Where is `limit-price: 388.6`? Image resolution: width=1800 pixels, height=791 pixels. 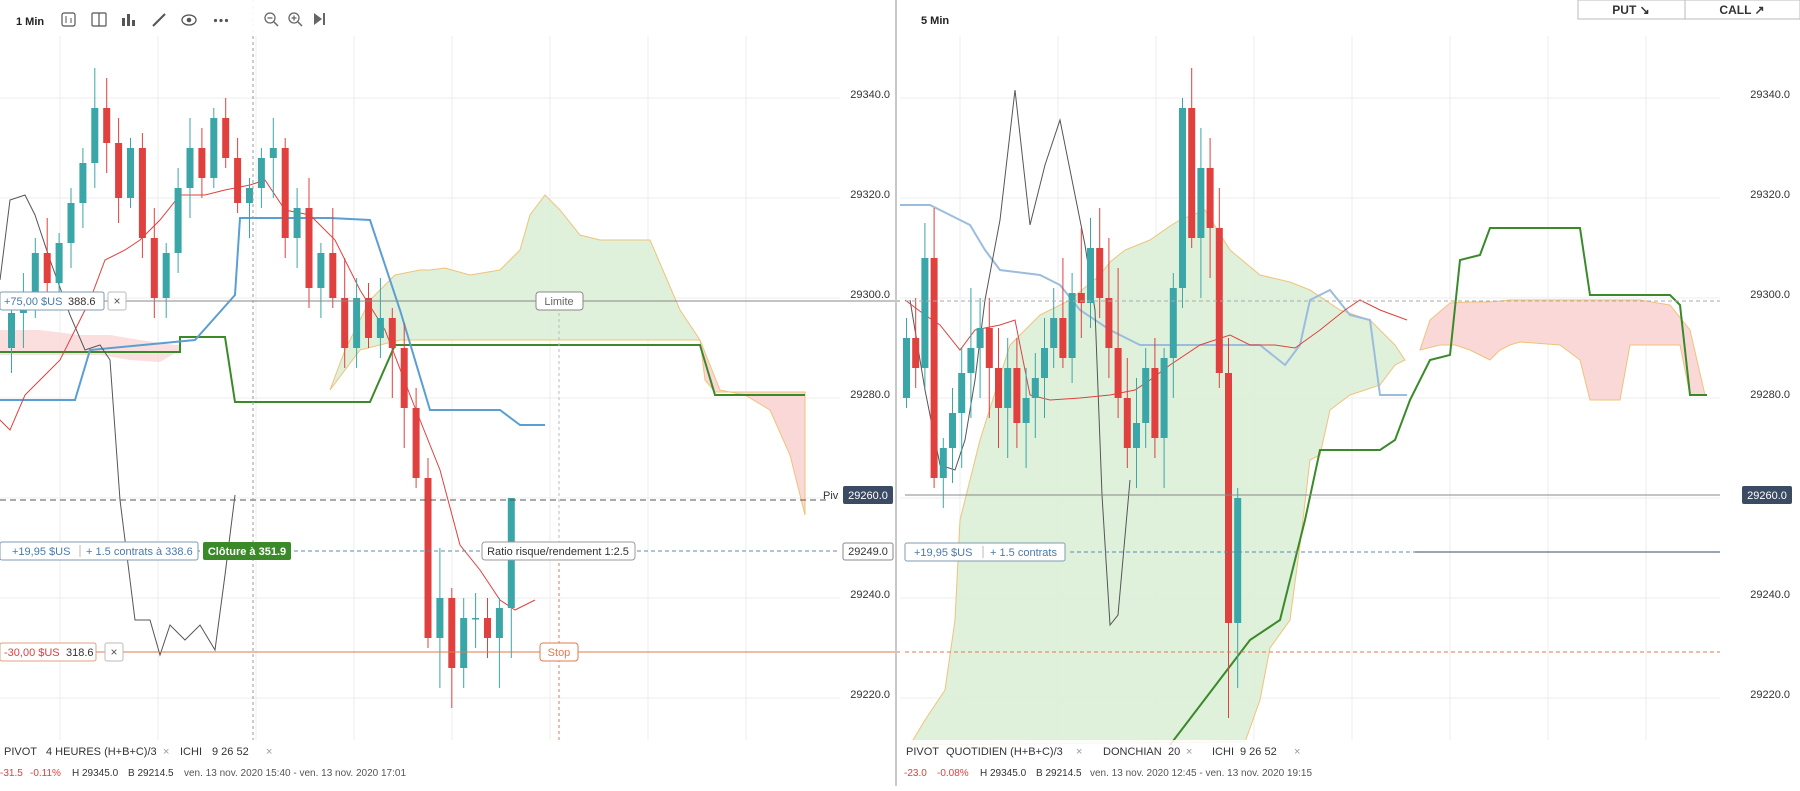
limit-price: 388.6 is located at coordinates (82, 302).